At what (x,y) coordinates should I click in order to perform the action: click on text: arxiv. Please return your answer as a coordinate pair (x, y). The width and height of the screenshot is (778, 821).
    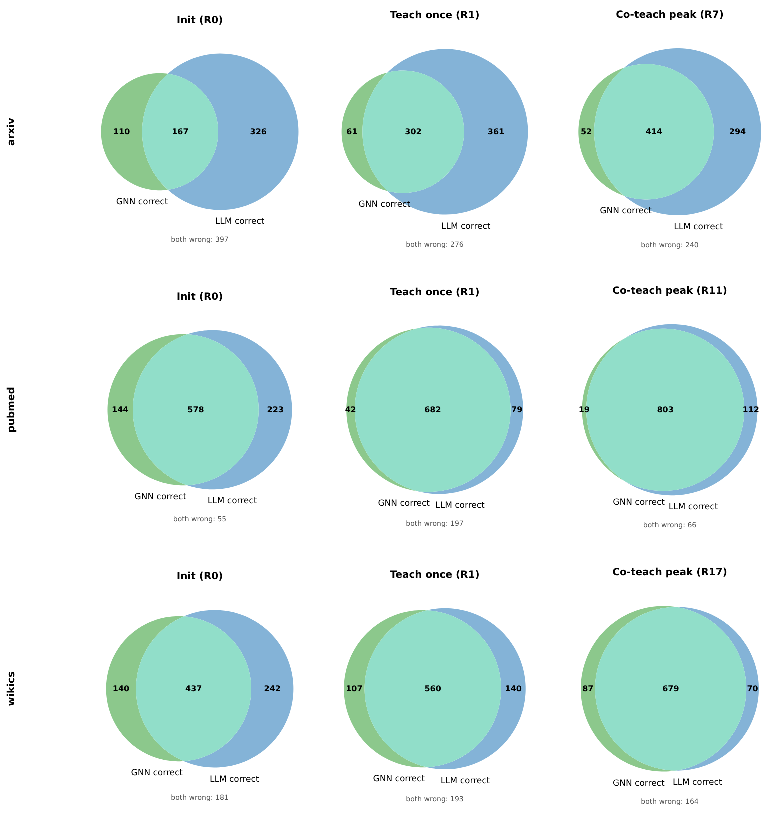
    Looking at the image, I should click on (12, 131).